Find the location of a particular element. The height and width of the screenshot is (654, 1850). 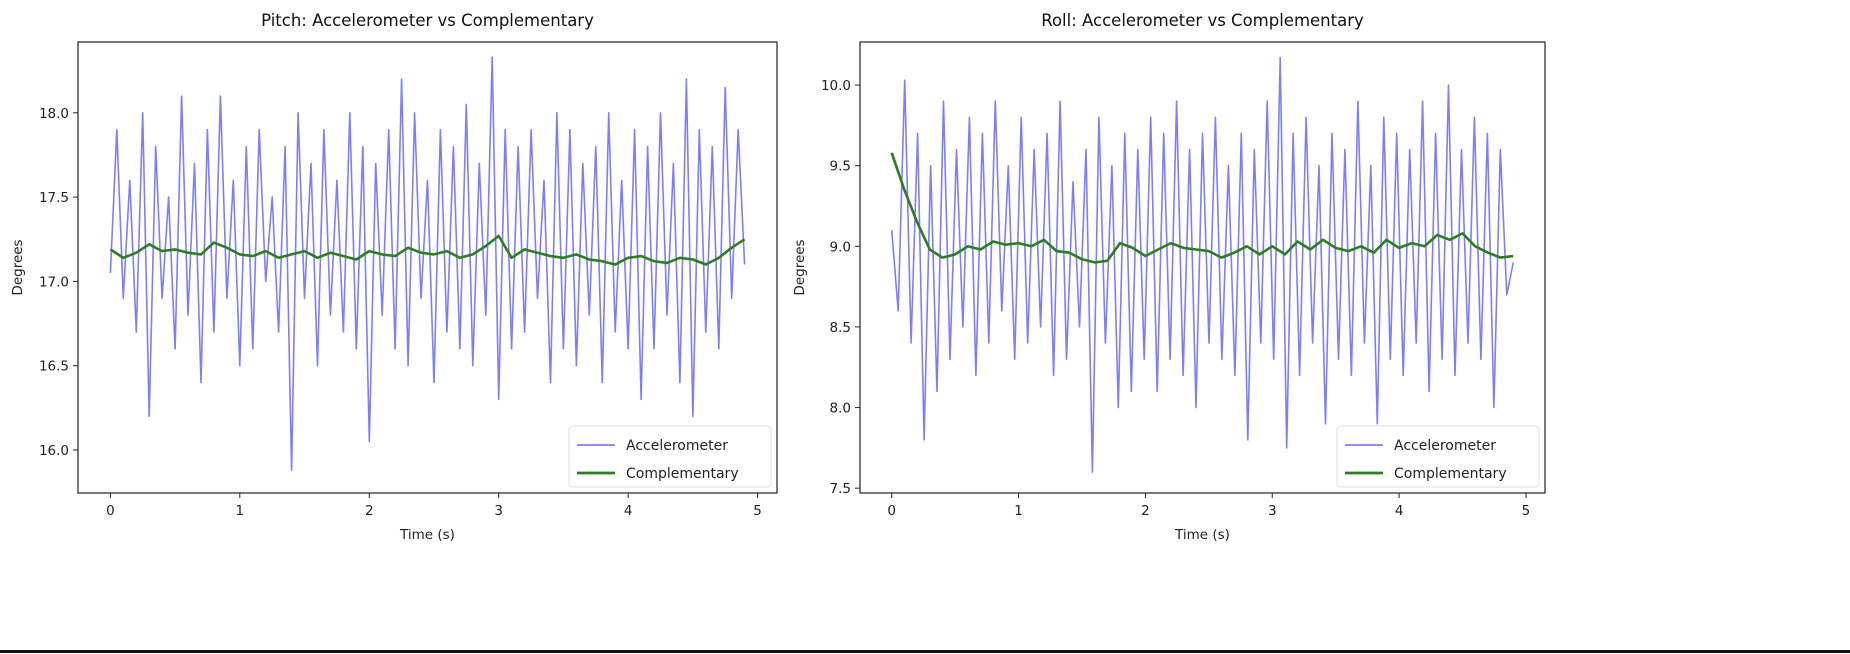

bottom-divider is located at coordinates (925, 651).